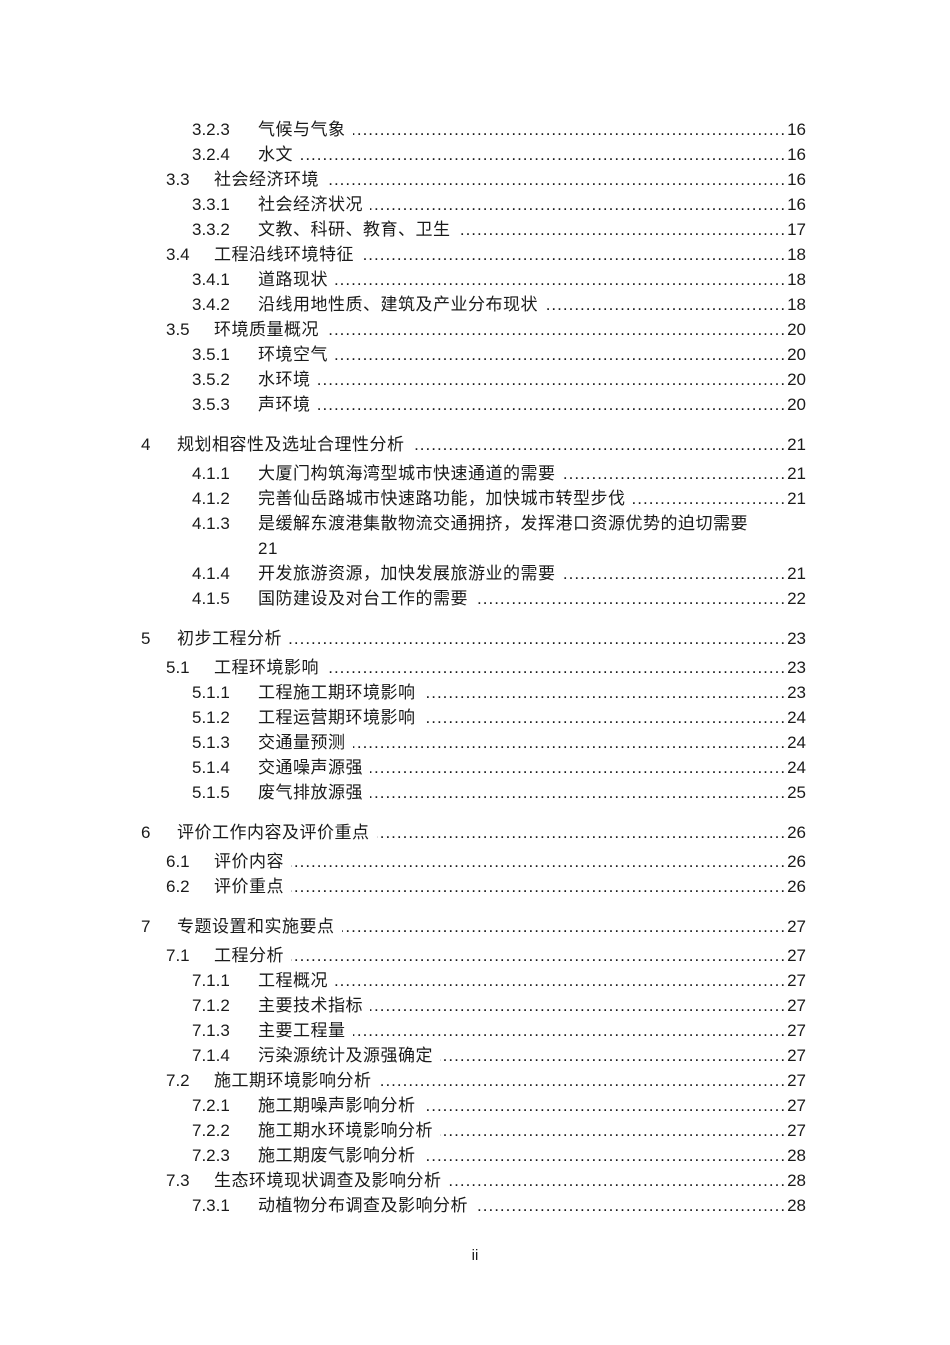 The image size is (950, 1345). What do you see at coordinates (211, 404) in the screenshot?
I see `toc-entry-number: 3.5.3` at bounding box center [211, 404].